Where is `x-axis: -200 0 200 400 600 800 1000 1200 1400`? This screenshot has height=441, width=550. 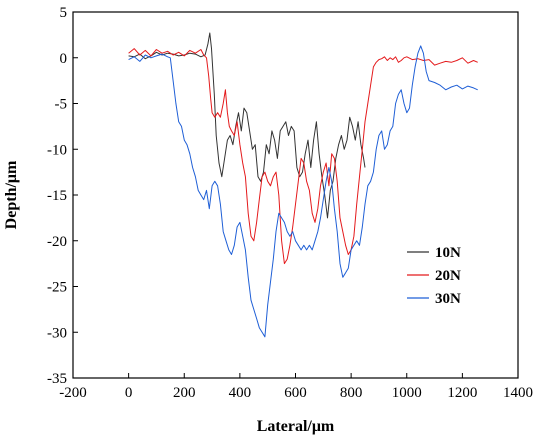 x-axis: -200 0 200 400 600 800 1000 1200 1400 is located at coordinates (296, 387).